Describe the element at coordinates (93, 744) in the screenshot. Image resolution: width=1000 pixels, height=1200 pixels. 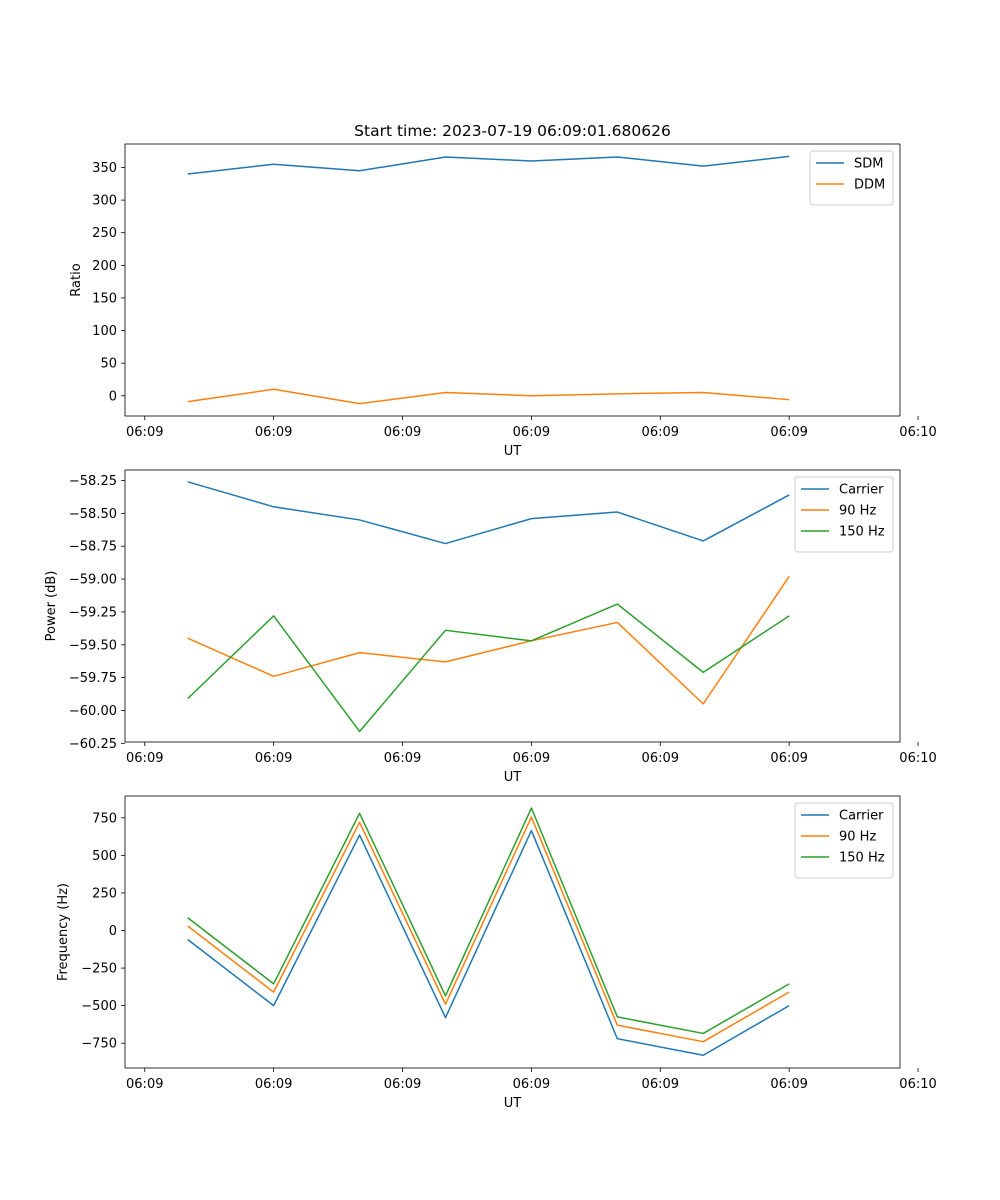
I see `y-tick-label: −60.25` at that location.